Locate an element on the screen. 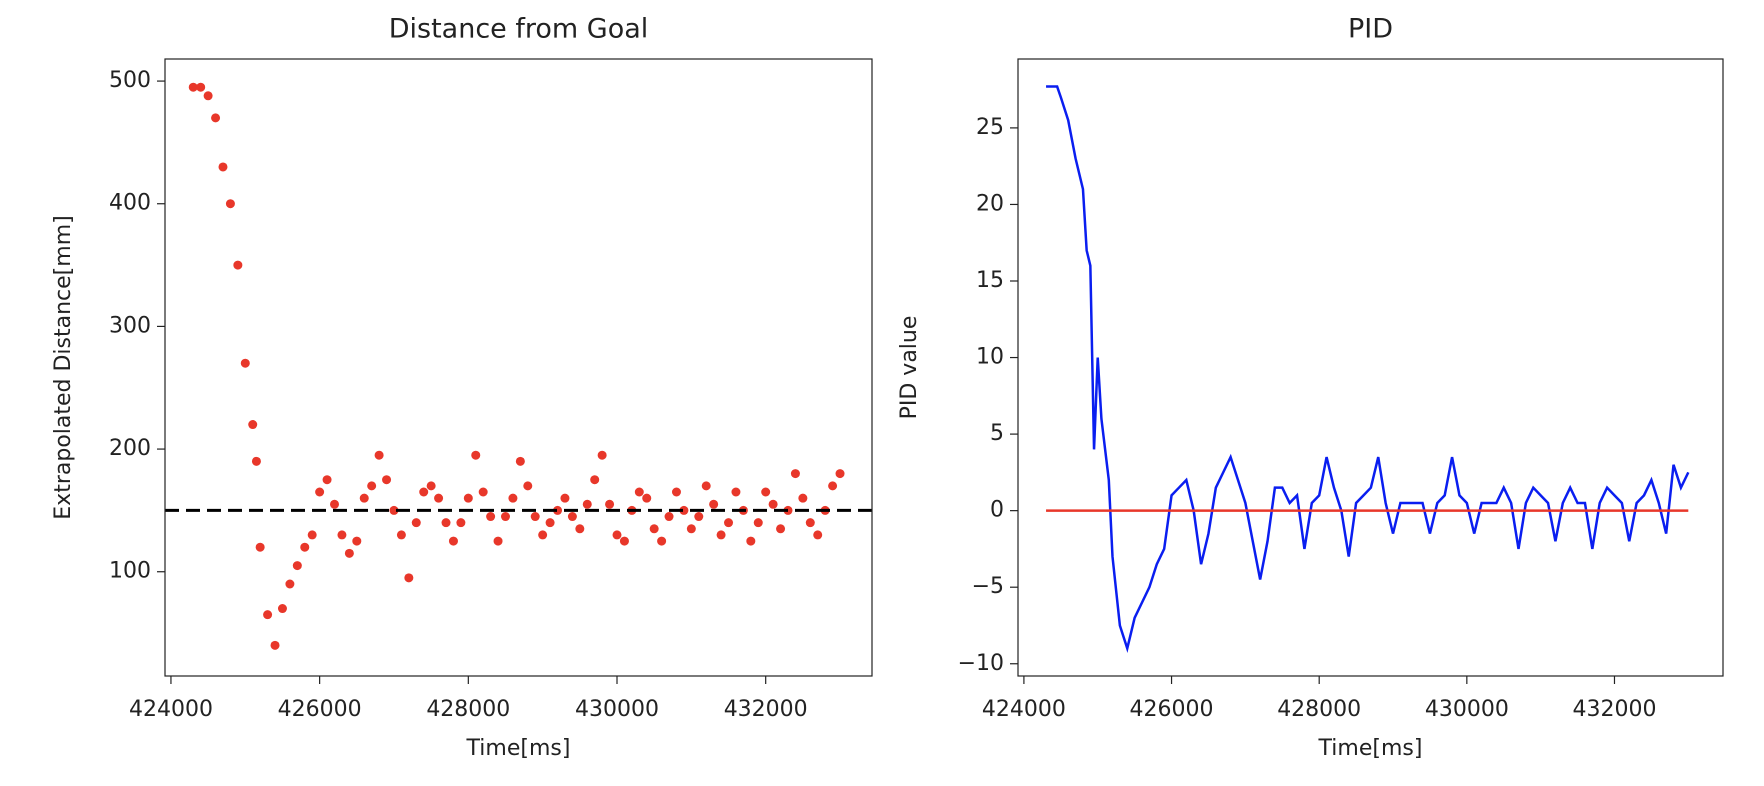  y-tick-label: 100 is located at coordinates (130, 571).